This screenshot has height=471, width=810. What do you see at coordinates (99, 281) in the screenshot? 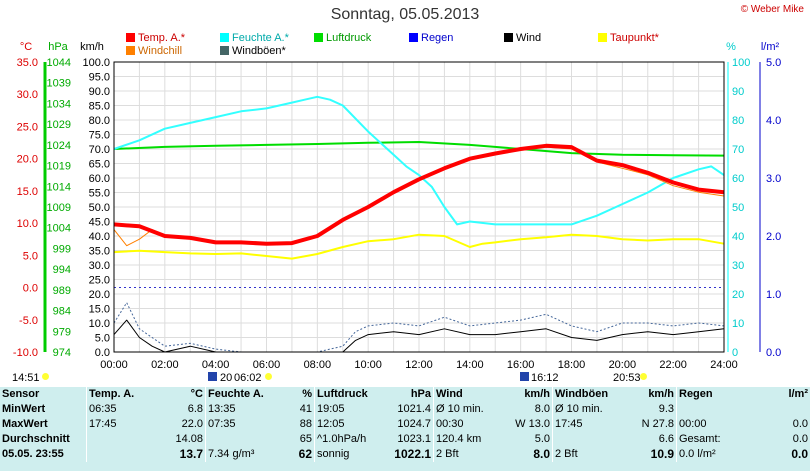
I see `wind-tick-label: 25.0` at bounding box center [99, 281].